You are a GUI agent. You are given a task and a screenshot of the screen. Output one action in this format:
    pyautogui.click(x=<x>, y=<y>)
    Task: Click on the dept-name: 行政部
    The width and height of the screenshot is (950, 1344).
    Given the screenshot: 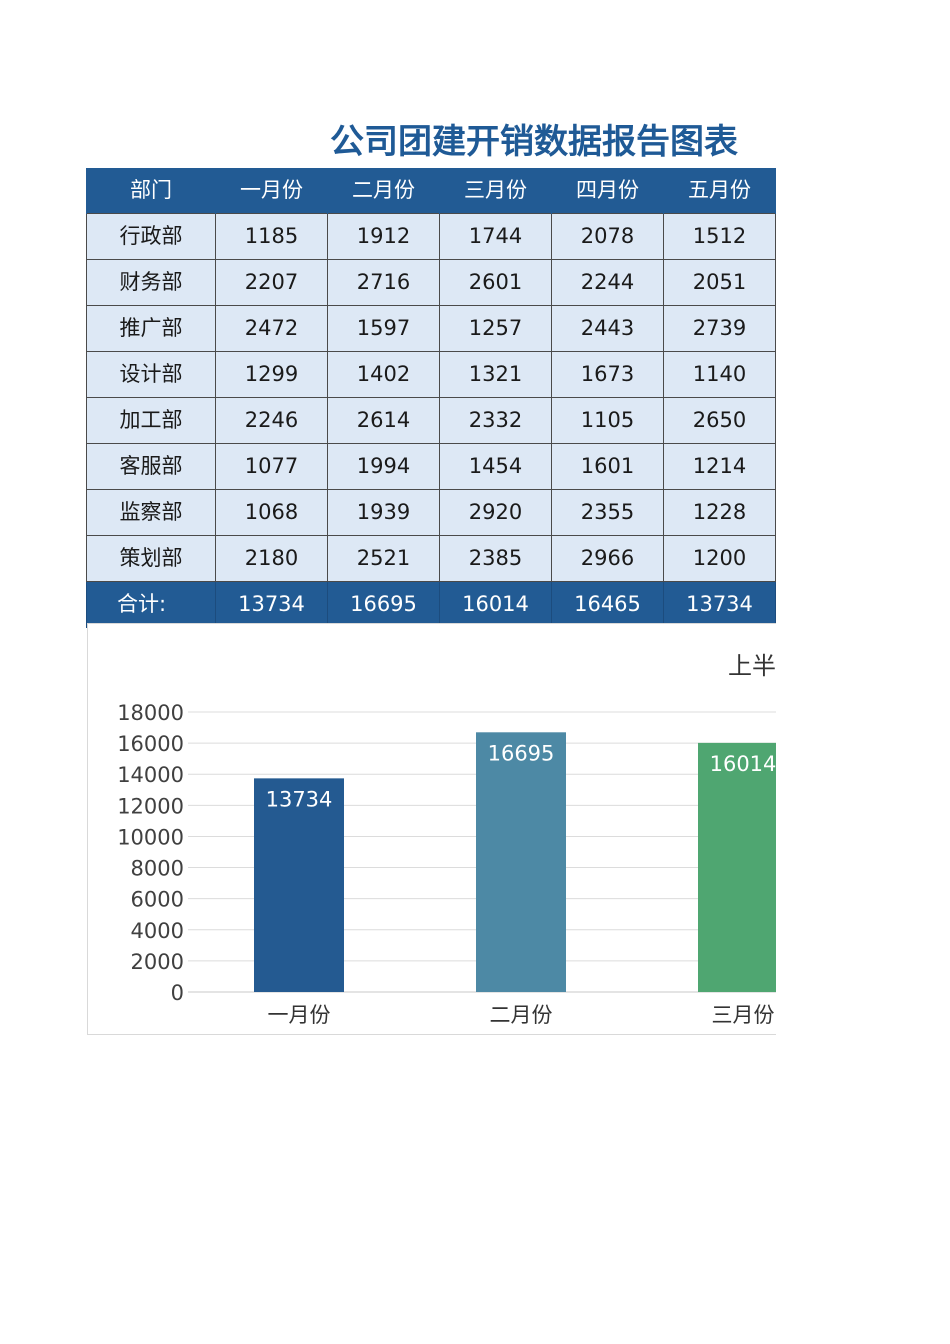 What is the action you would take?
    pyautogui.click(x=151, y=236)
    